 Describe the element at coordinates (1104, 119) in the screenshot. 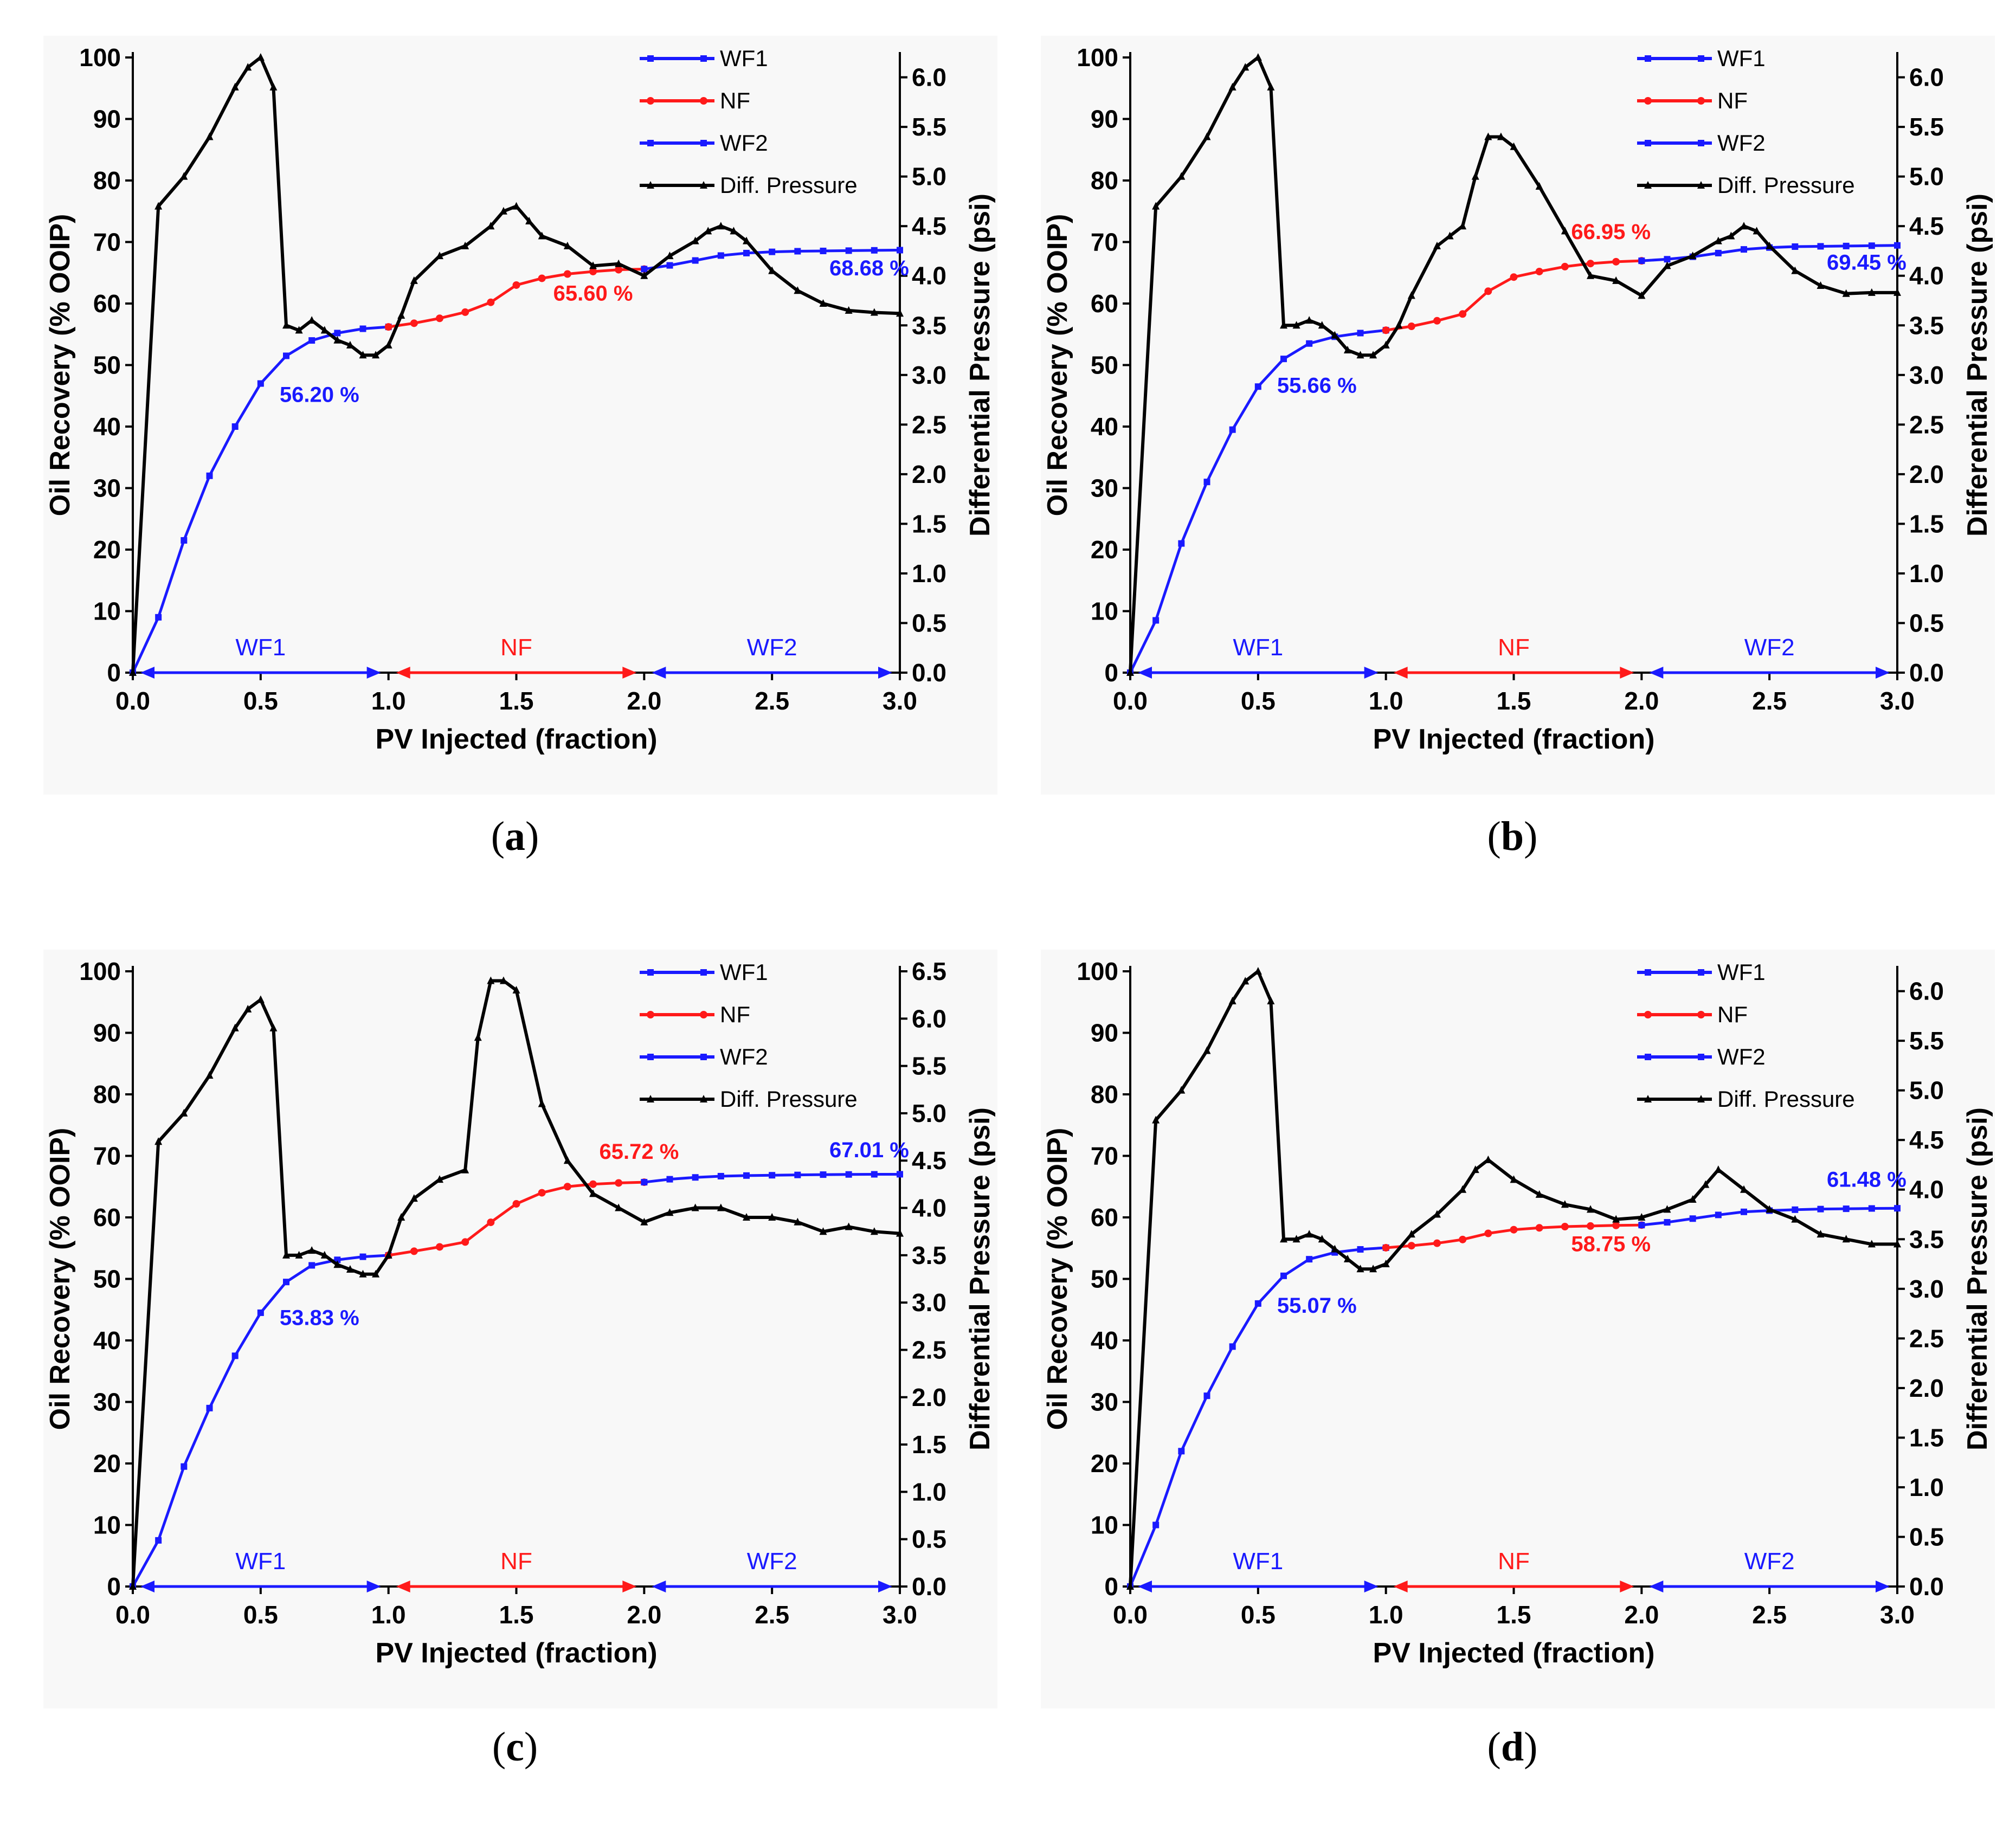

I see `y-tick-label-left: 90` at that location.